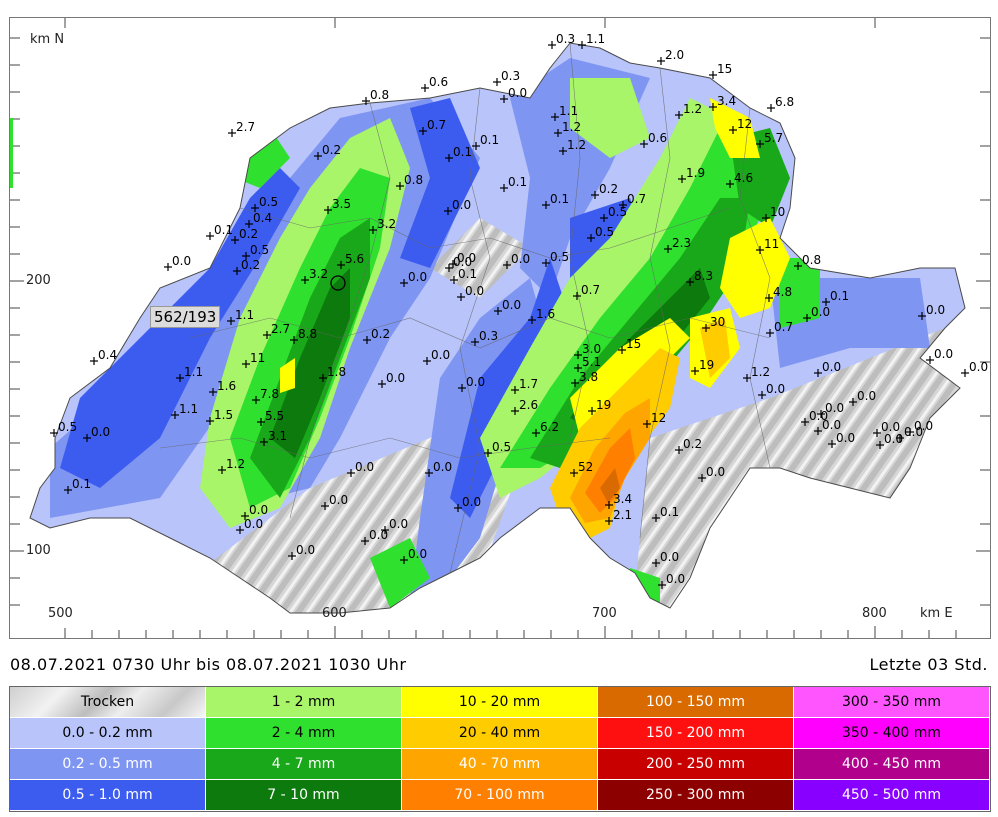  I want to click on station-marker: 1.8, so click(332, 373).